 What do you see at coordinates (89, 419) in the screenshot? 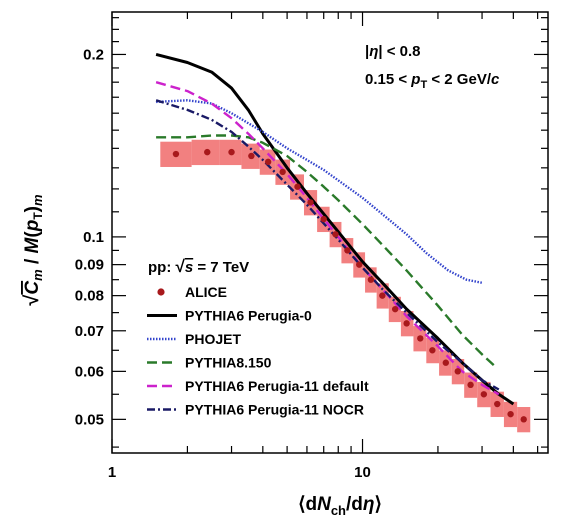
I see `y-tick-label: 0.05` at bounding box center [89, 419].